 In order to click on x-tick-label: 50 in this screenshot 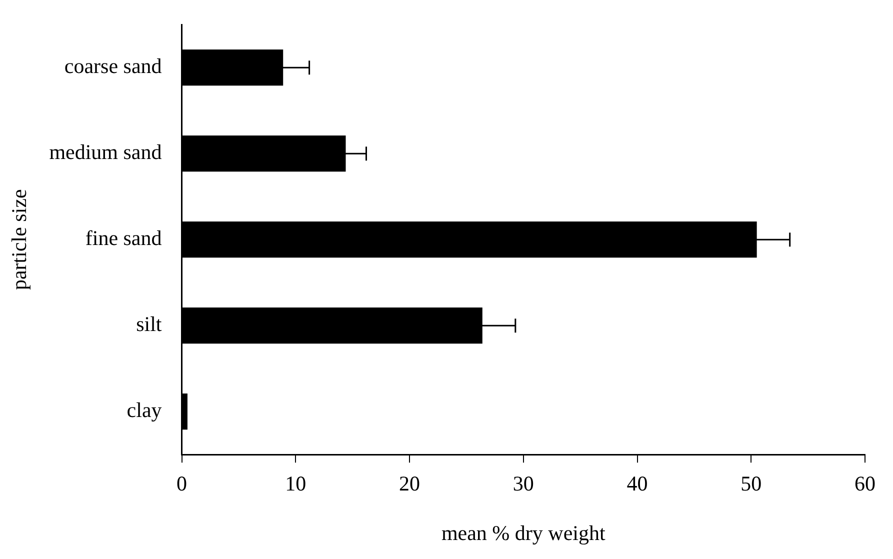, I will do `click(751, 484)`.